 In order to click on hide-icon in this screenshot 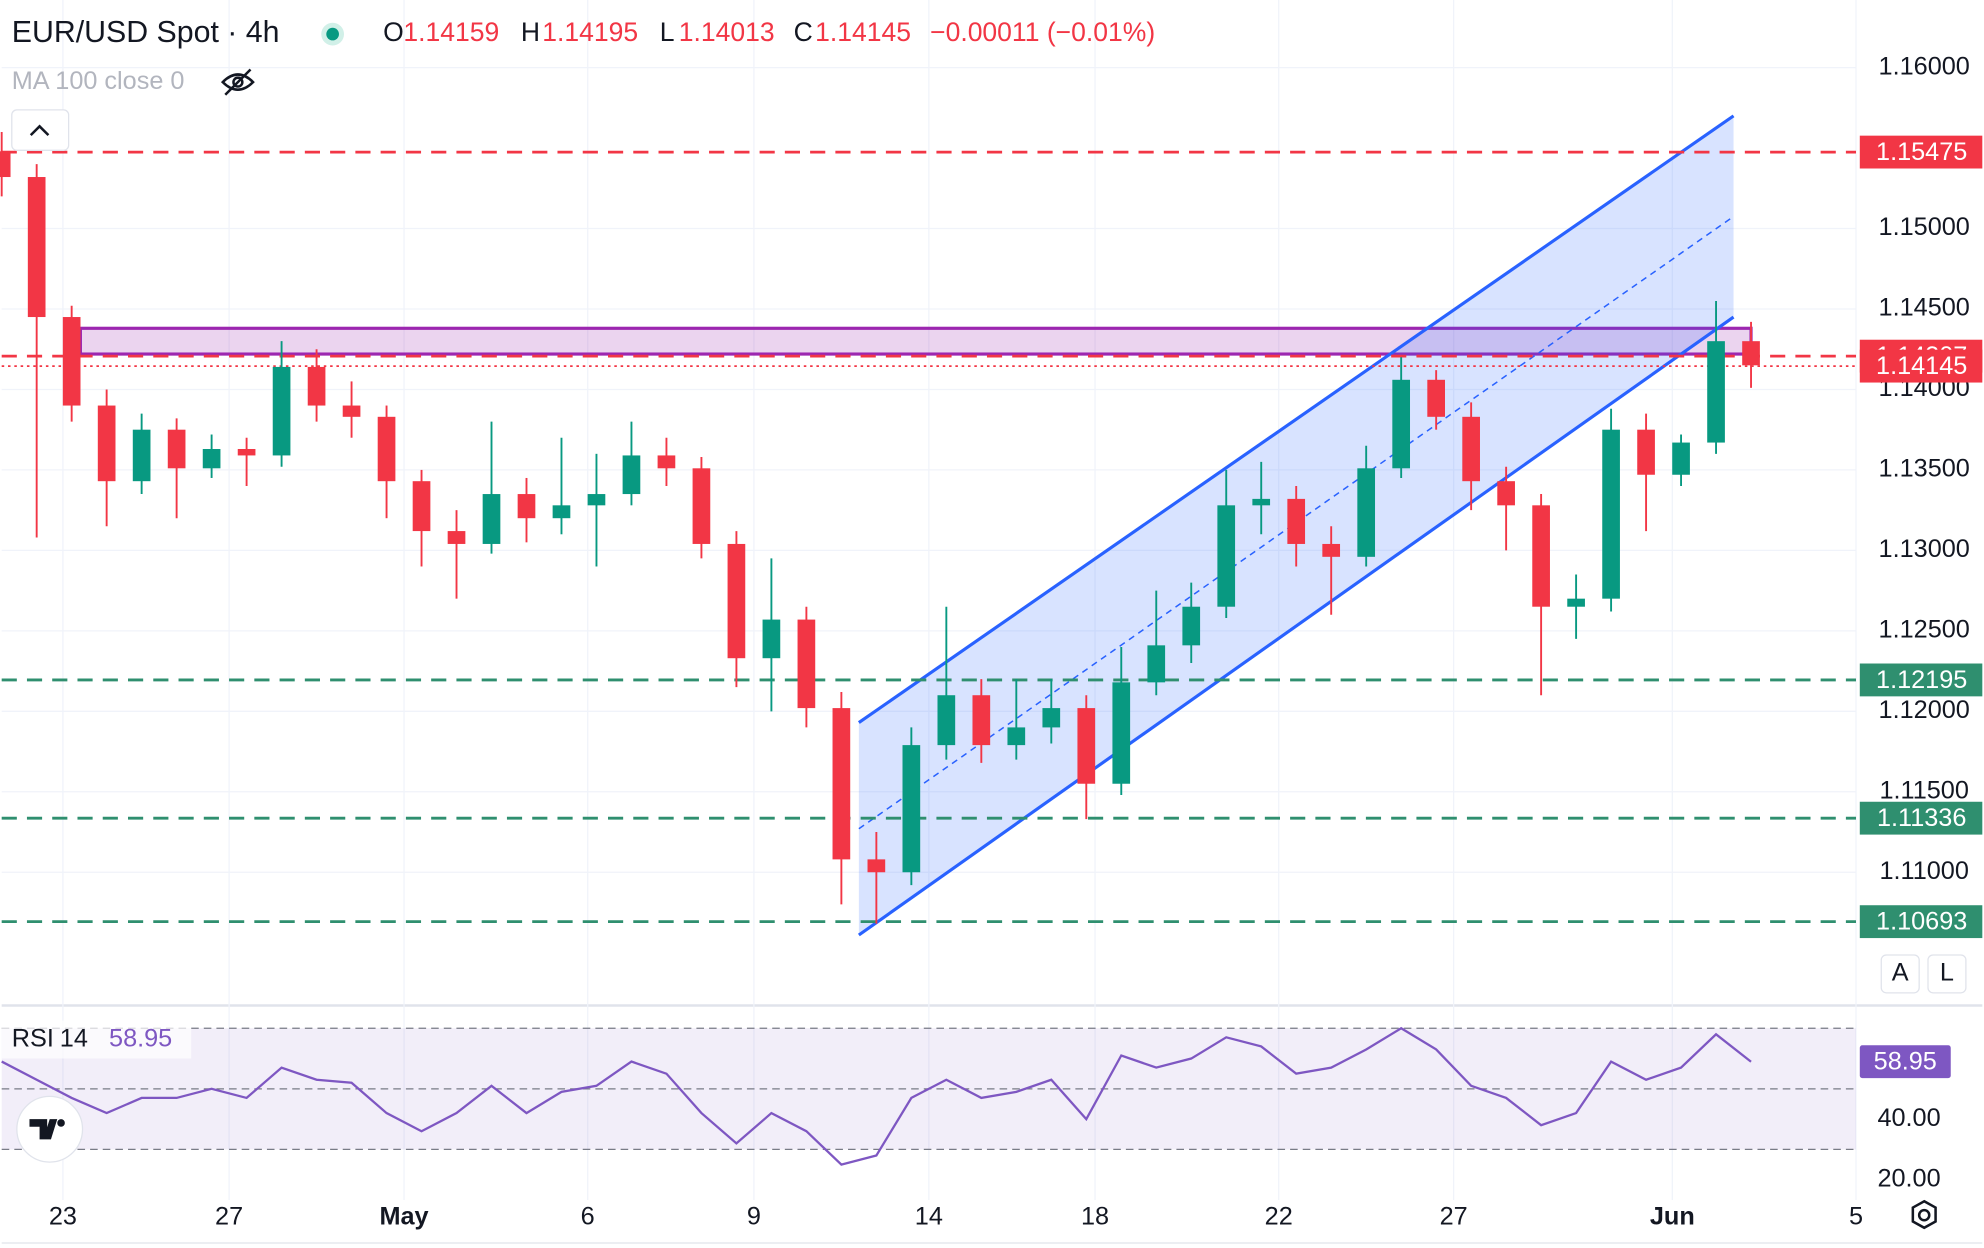, I will do `click(237, 82)`.